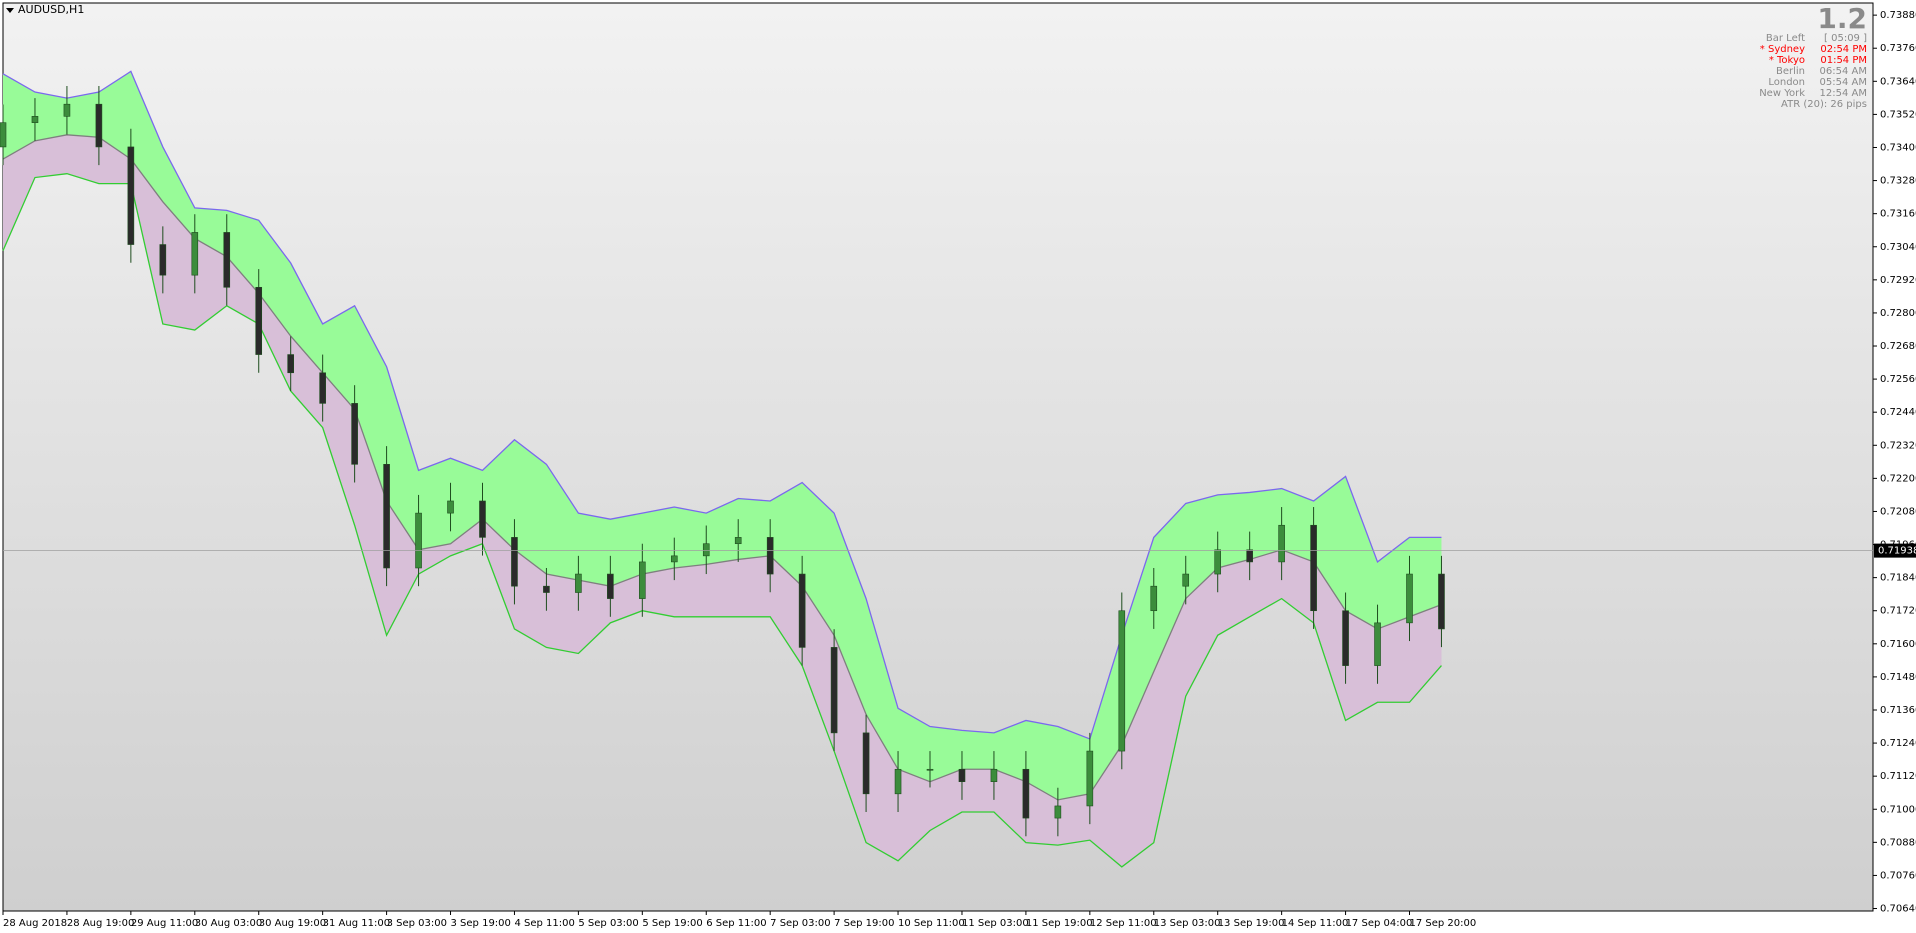  What do you see at coordinates (1790, 71) in the screenshot?
I see `info-label: Berlin` at bounding box center [1790, 71].